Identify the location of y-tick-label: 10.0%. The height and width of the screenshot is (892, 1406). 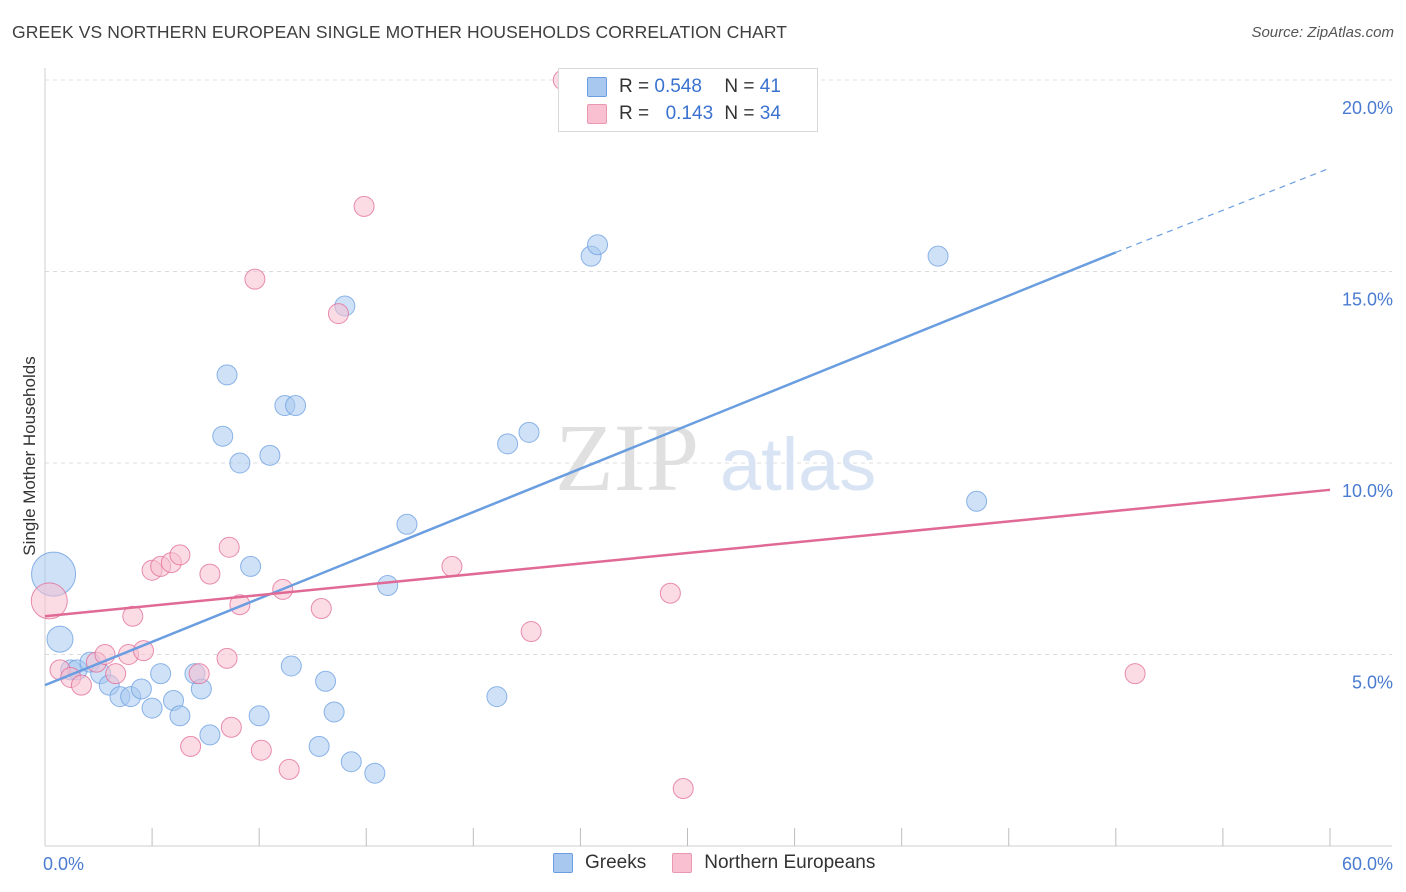
(1367, 491).